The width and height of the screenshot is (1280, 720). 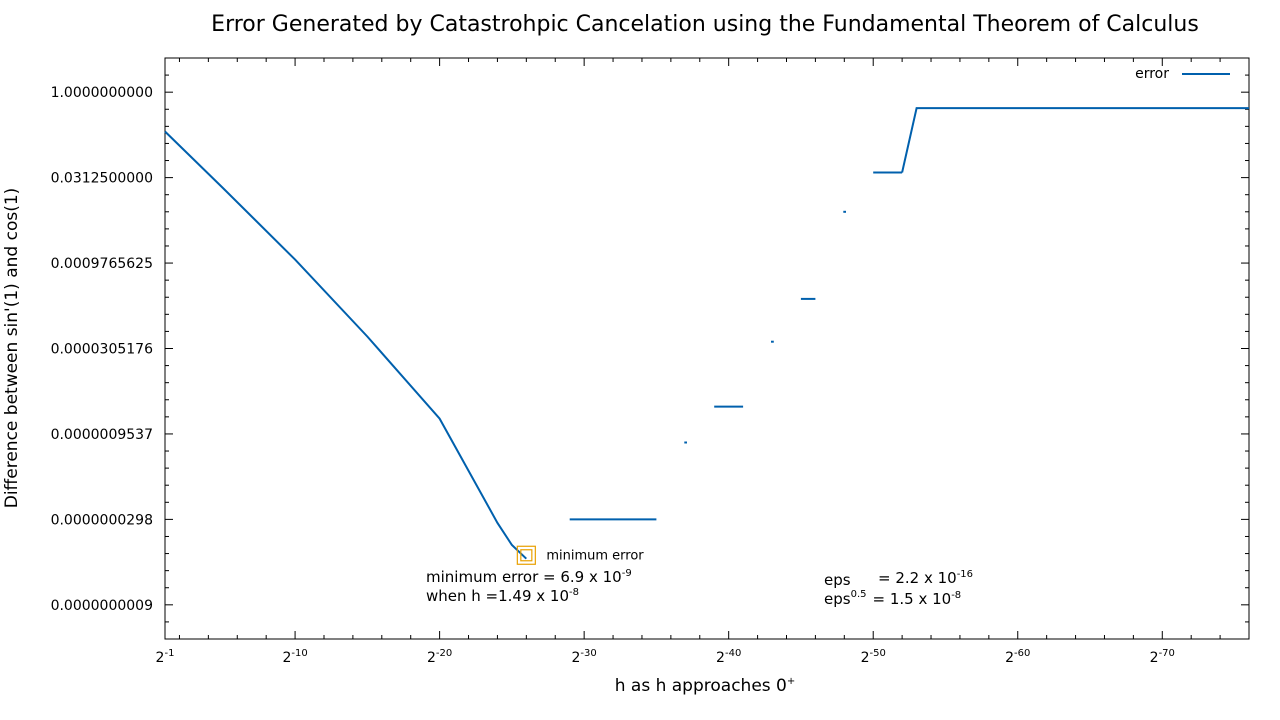 I want to click on annotation-minimum-error: minimum error = 6.9 x 10-9, so click(x=529, y=577).